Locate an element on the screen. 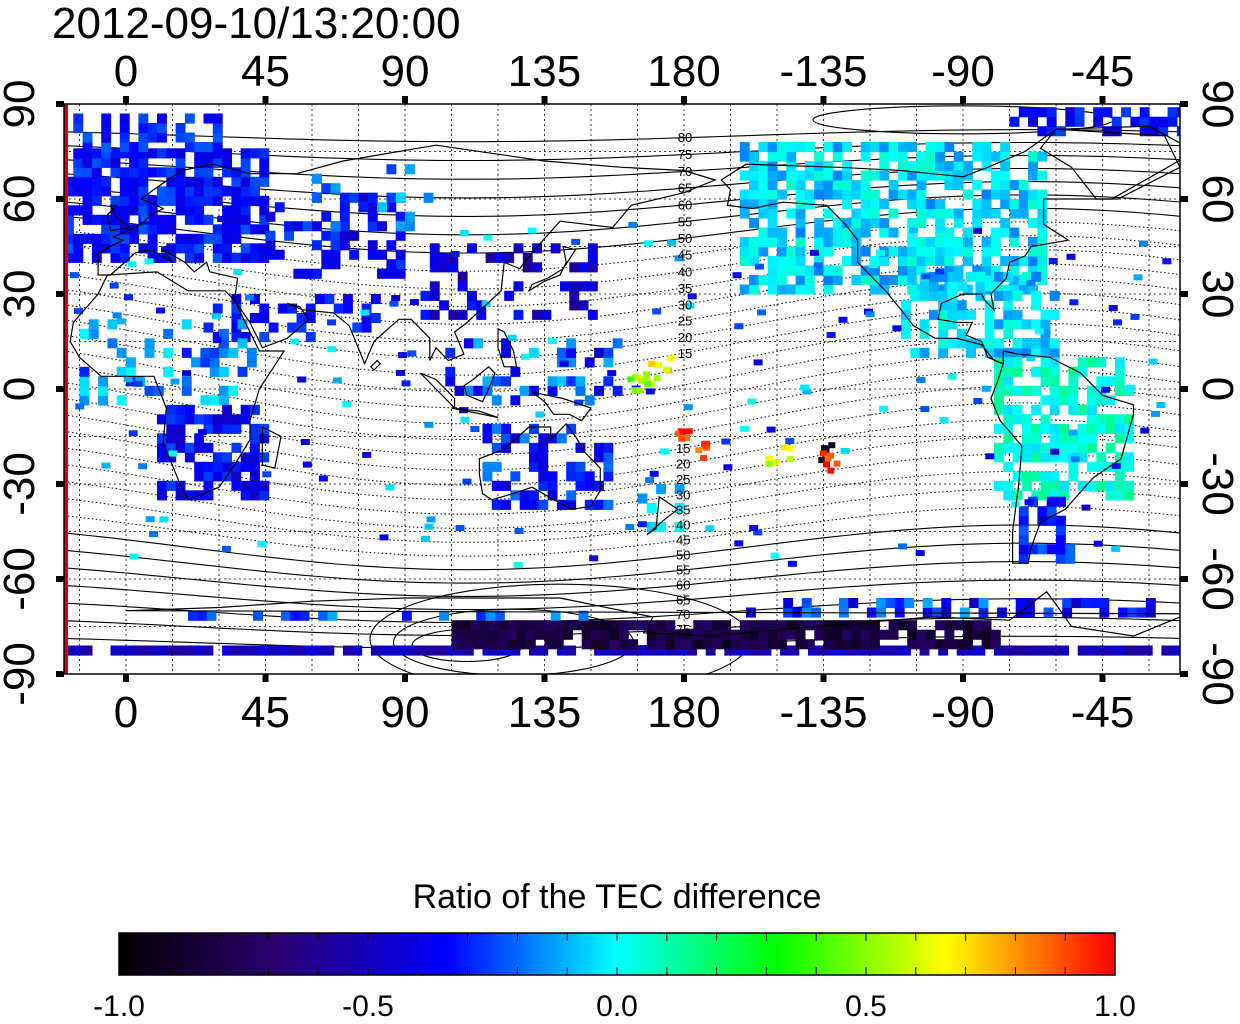 This screenshot has width=1240, height=1024. left-latitude-label: 0 is located at coordinates (22, 389).